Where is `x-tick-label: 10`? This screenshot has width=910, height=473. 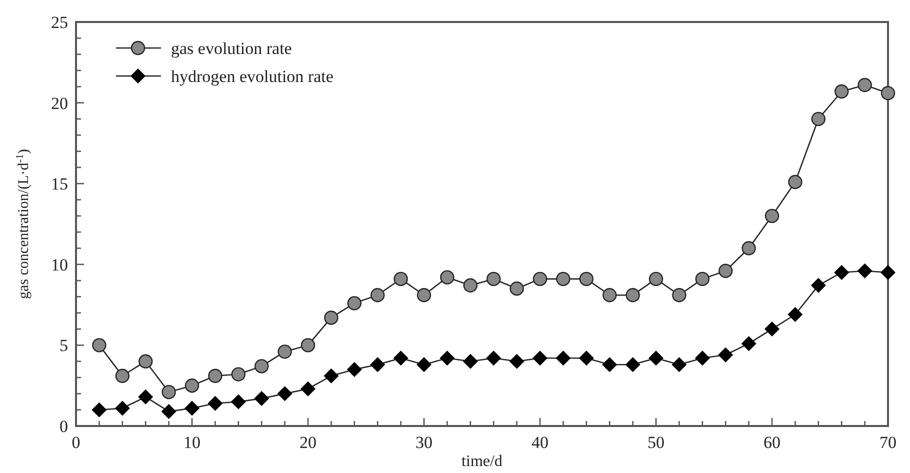 x-tick-label: 10 is located at coordinates (192, 442).